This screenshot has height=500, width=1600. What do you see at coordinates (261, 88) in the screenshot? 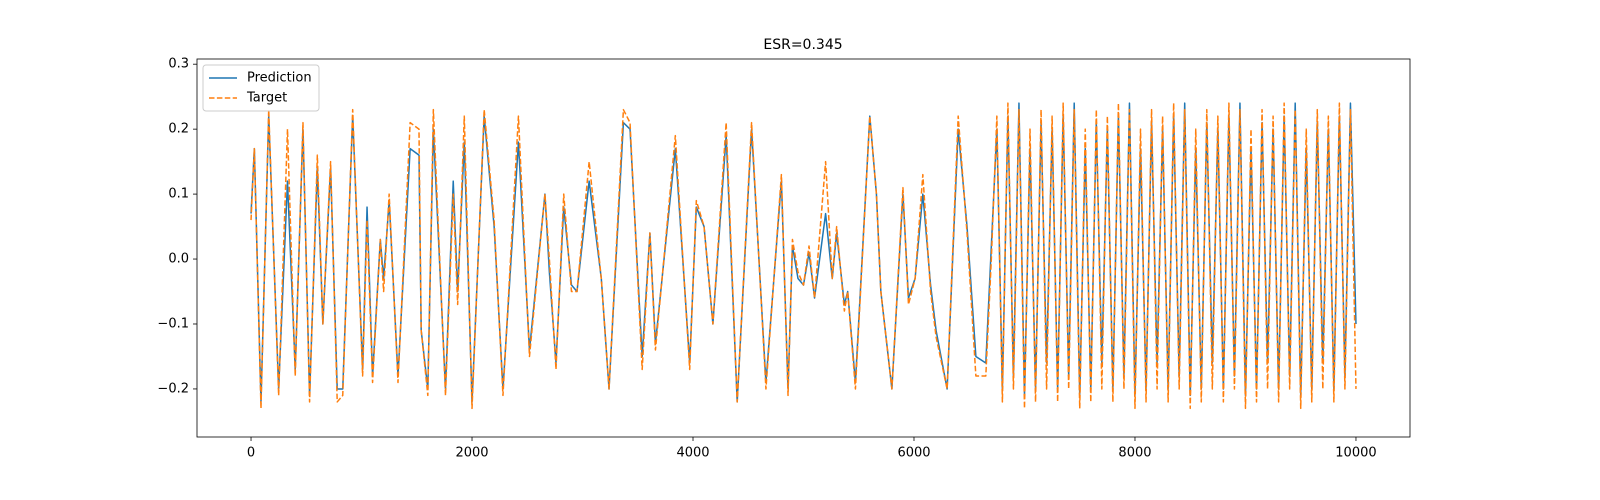
I see `legend-box` at bounding box center [261, 88].